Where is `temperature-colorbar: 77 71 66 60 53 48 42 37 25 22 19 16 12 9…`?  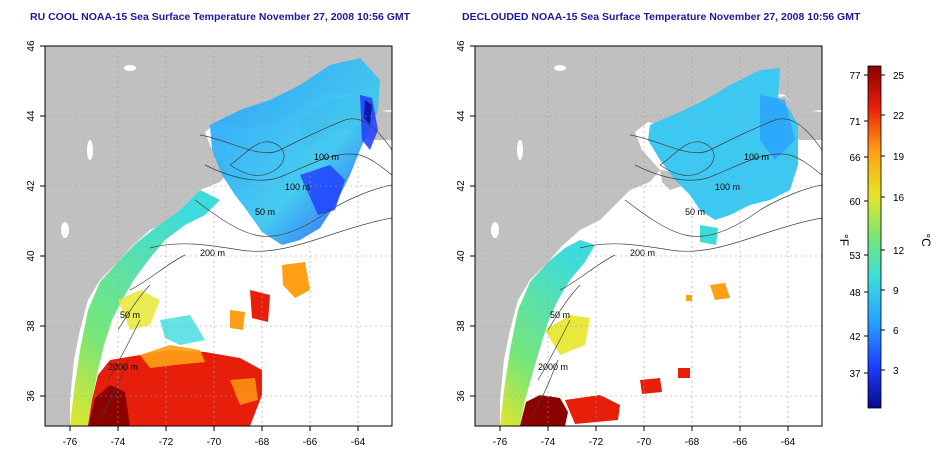
temperature-colorbar: 77 71 66 60 53 48 42 37 25 22 19 16 12 9… is located at coordinates (885, 237).